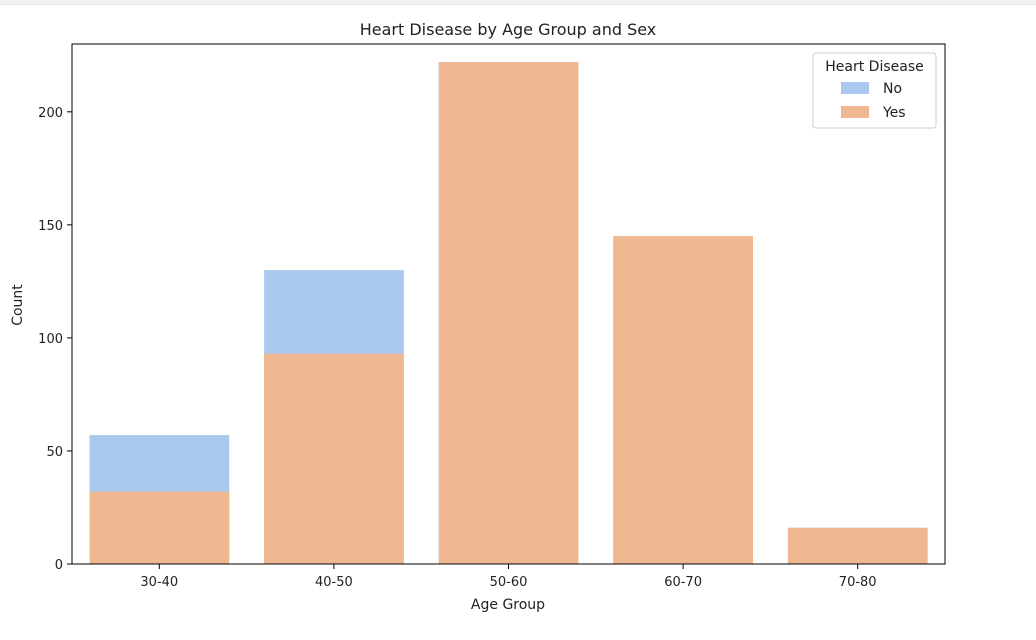  Describe the element at coordinates (59, 565) in the screenshot. I see `y-tick-label-0: 0` at that location.